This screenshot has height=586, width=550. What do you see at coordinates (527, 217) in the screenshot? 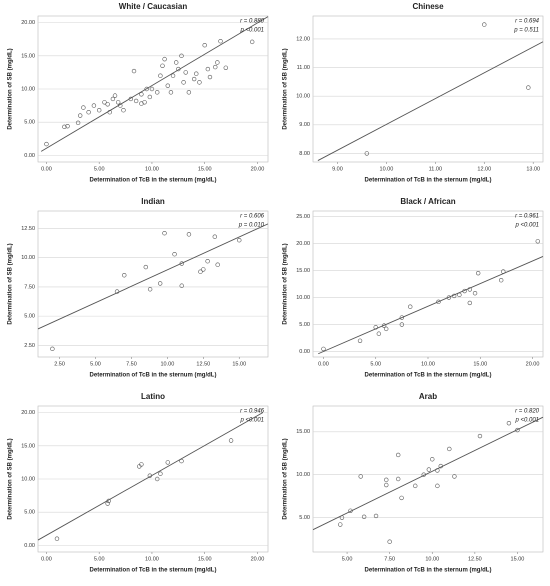
I see `annotation: r = 0.961` at bounding box center [527, 217].